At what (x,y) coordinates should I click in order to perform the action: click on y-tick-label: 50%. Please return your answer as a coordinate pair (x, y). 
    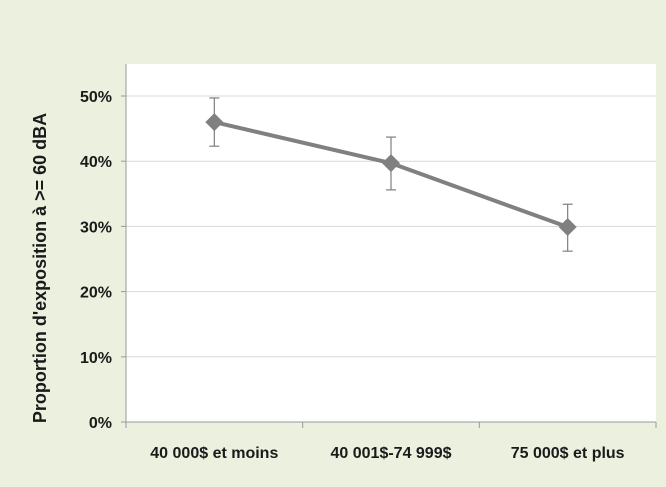
    Looking at the image, I should click on (96, 97).